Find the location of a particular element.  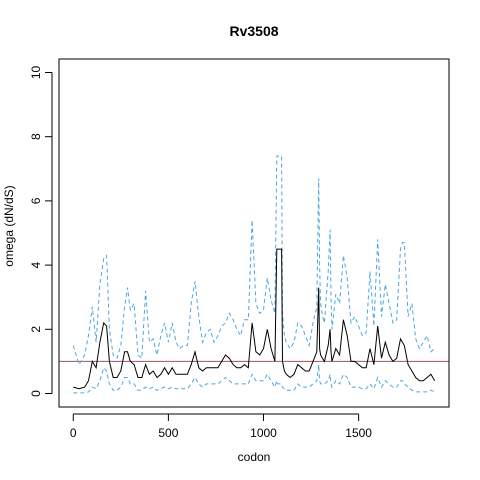

x-tick-label: 500 is located at coordinates (168, 433).